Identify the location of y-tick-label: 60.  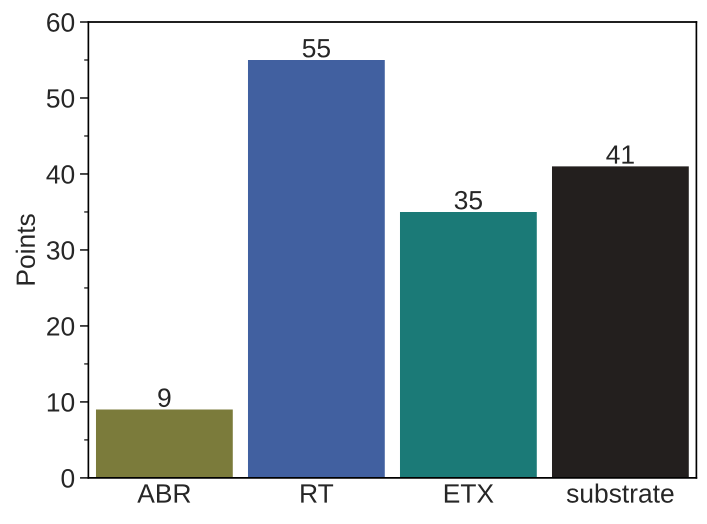
(60, 22).